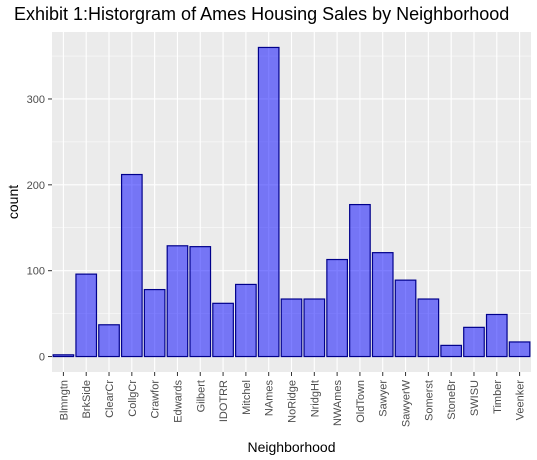 The height and width of the screenshot is (460, 537). I want to click on y-axis-title: count, so click(13, 202).